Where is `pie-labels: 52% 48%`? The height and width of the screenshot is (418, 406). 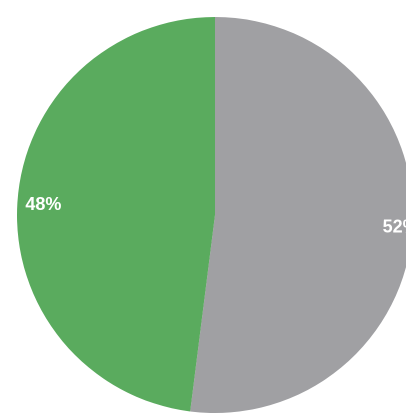 pie-labels: 52% 48% is located at coordinates (215, 215).